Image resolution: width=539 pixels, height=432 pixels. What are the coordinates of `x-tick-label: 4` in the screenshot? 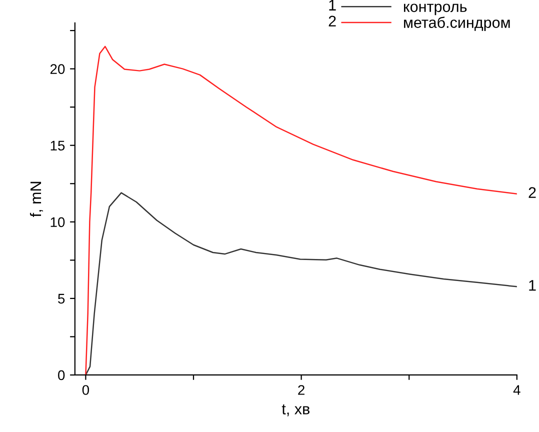 It's located at (516, 390).